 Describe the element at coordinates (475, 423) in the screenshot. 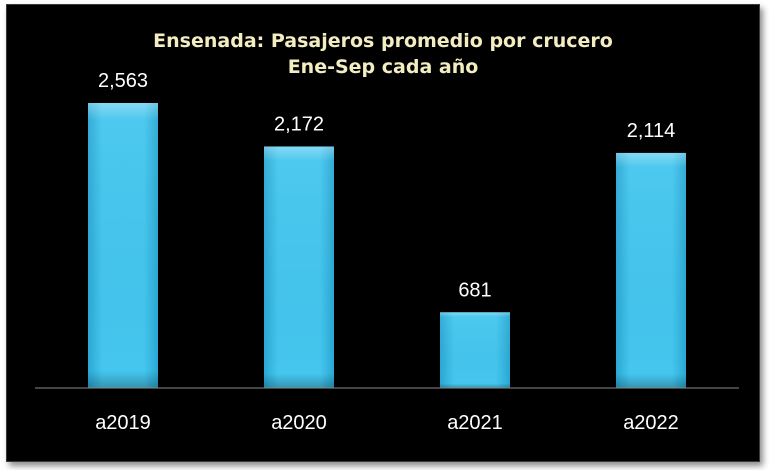

I see `x-tick-label-a2021: a2021` at that location.